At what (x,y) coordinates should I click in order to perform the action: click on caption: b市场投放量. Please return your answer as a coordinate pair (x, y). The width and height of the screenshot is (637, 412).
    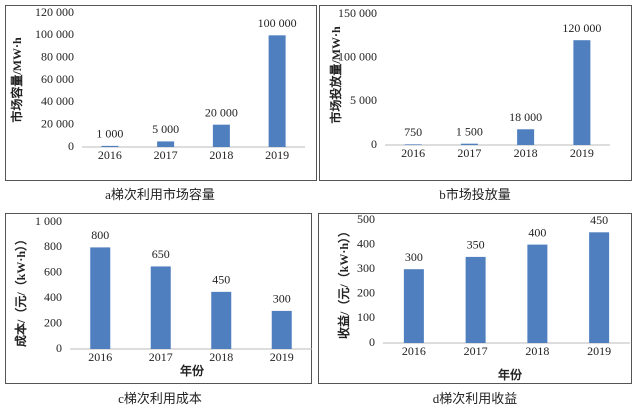
    Looking at the image, I should click on (475, 194).